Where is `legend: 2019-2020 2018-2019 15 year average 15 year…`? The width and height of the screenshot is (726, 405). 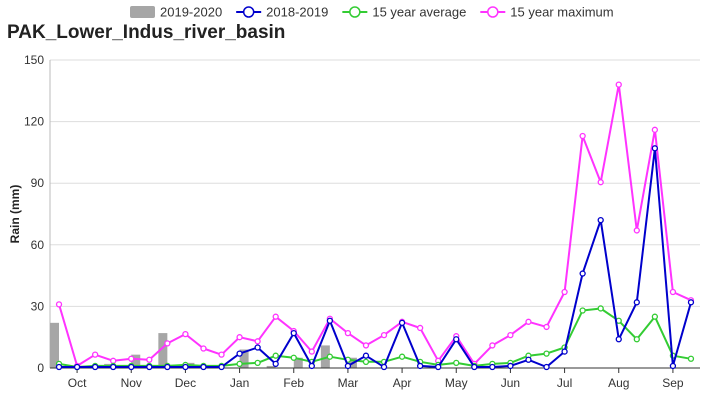 legend: 2019-2020 2018-2019 15 year average 15 year… is located at coordinates (372, 12).